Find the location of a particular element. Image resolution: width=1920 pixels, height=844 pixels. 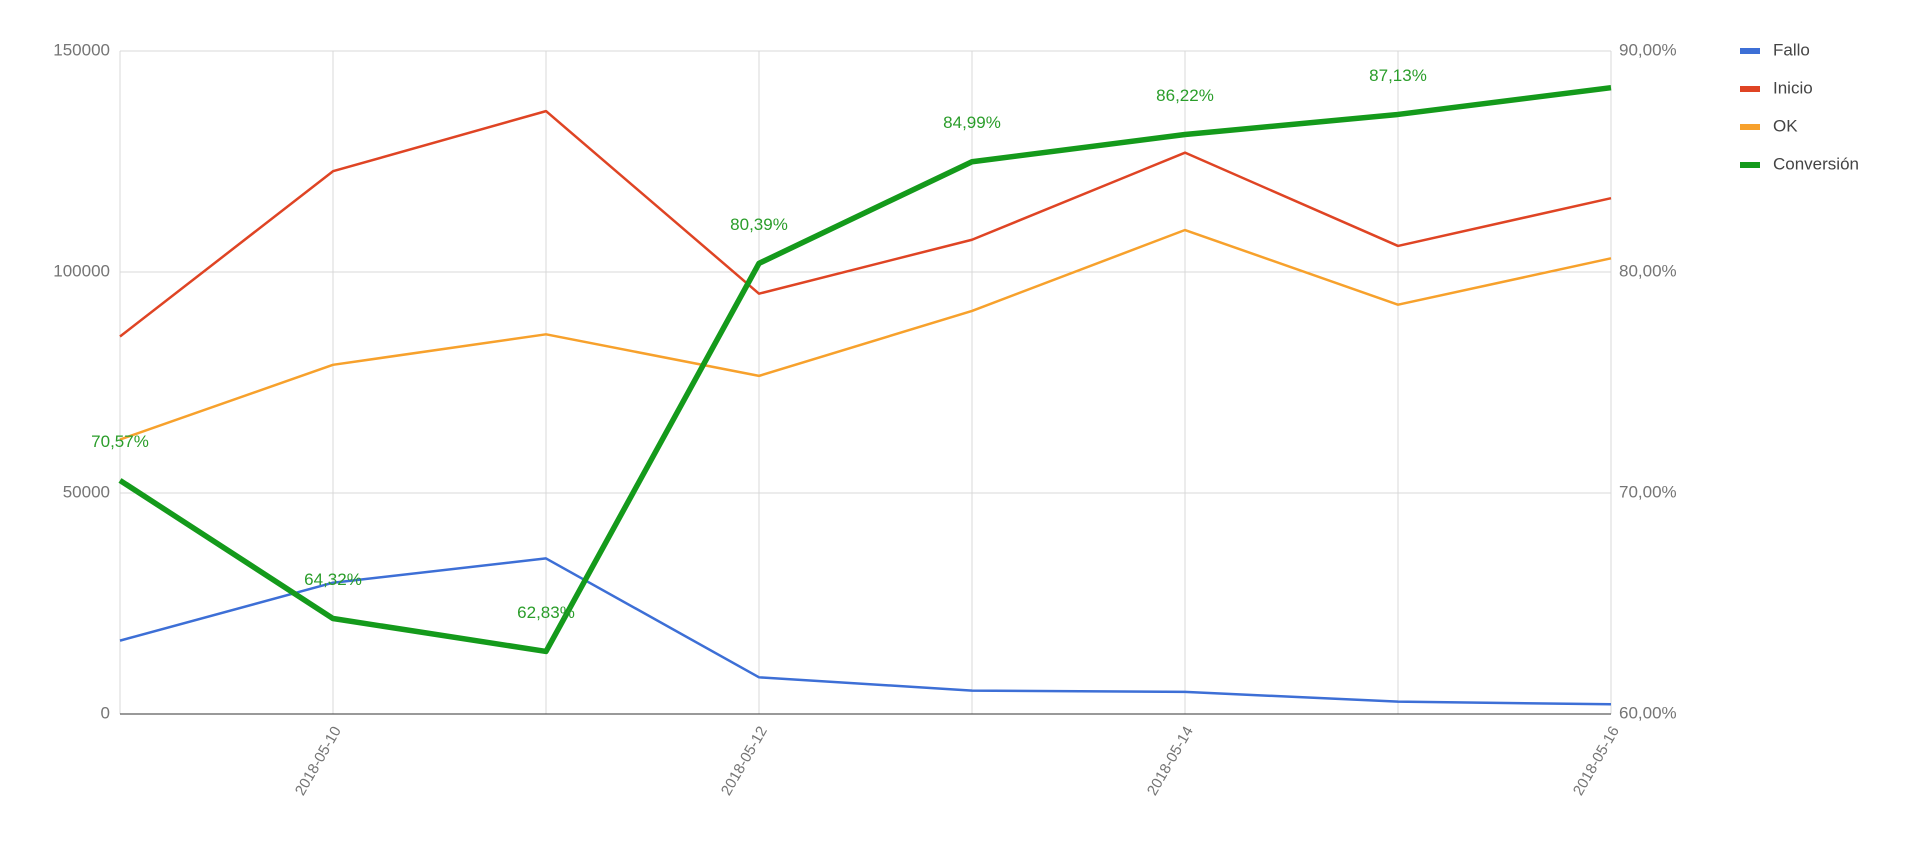

data-label: 86,22% is located at coordinates (1185, 95).